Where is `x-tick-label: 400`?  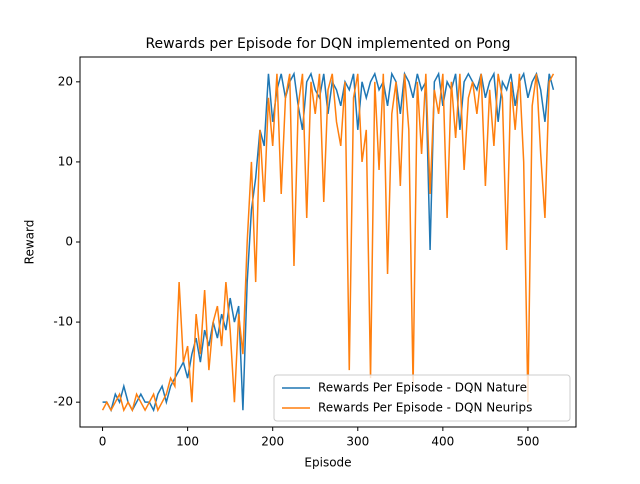 x-tick-label: 400 is located at coordinates (442, 442).